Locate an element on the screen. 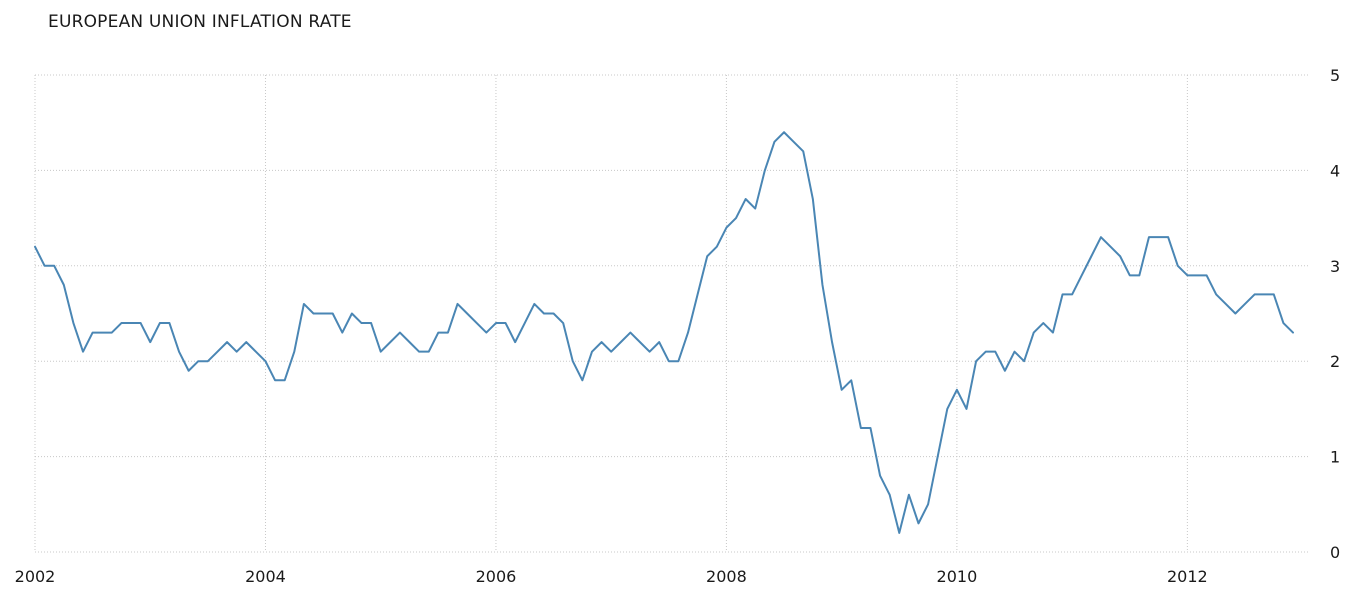  y-tick-label: 2 is located at coordinates (1335, 361).